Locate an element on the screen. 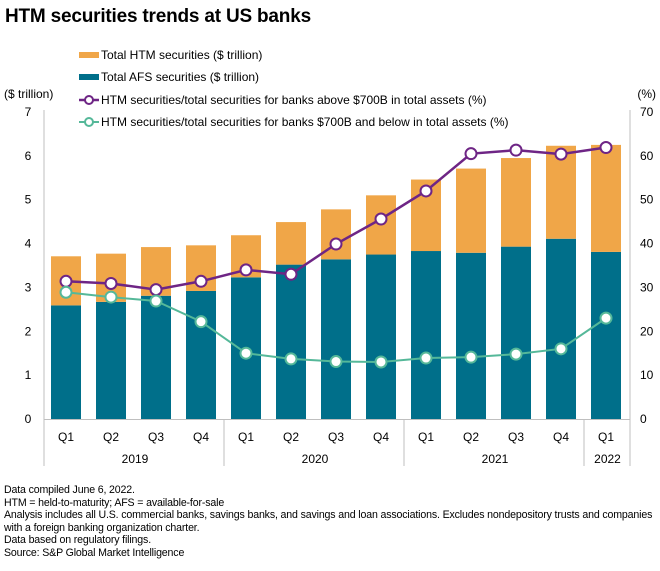 The width and height of the screenshot is (660, 571). left-axis-tick: 7 is located at coordinates (28, 112).